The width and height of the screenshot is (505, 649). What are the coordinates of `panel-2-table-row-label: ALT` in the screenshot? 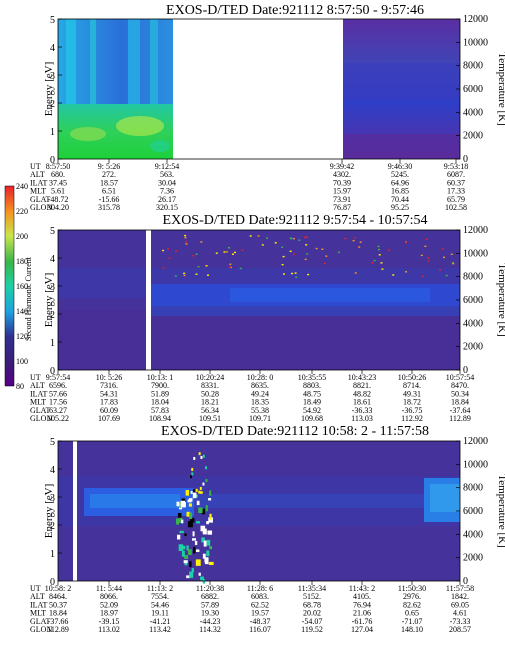 It's located at (37, 385).